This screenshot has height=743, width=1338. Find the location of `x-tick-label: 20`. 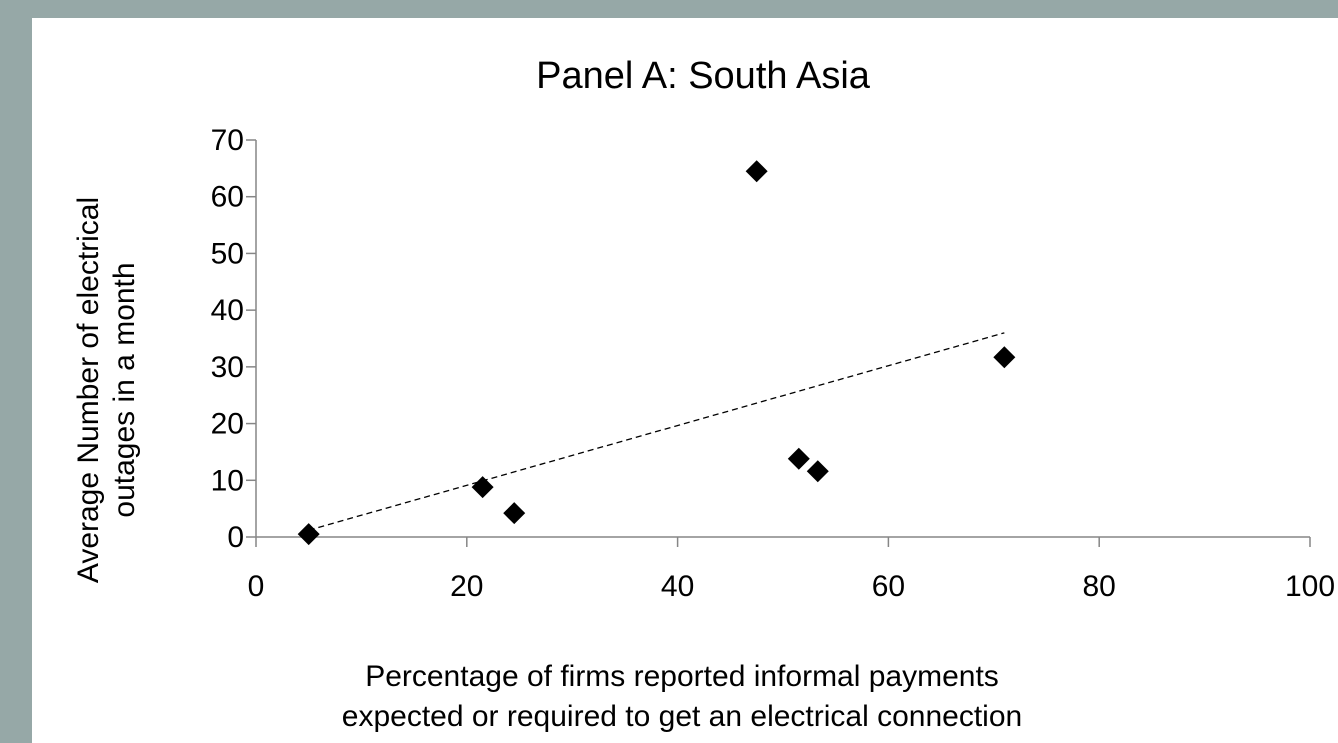

x-tick-label: 20 is located at coordinates (466, 586).